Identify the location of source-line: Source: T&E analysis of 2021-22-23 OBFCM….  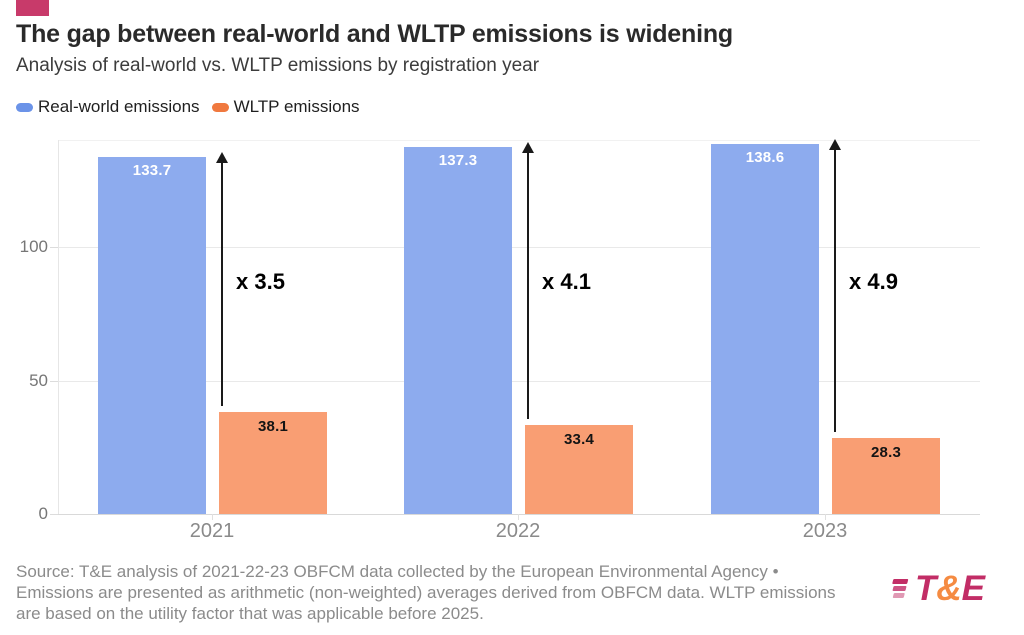
(397, 571).